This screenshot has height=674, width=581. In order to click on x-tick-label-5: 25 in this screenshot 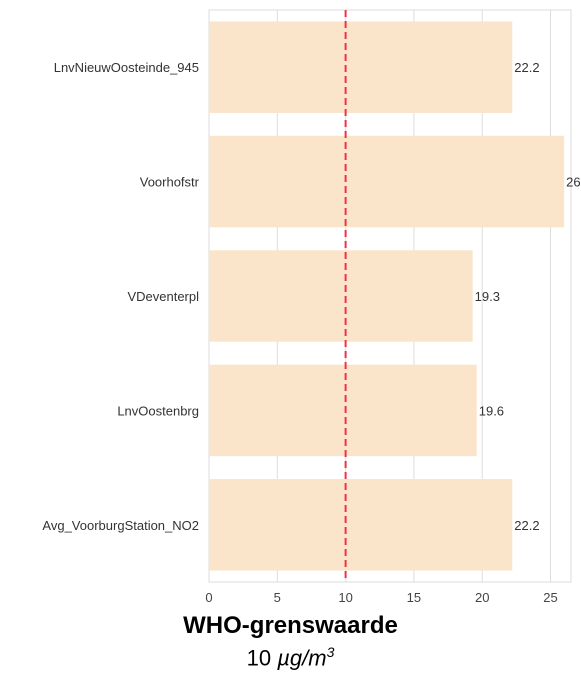, I will do `click(550, 597)`.